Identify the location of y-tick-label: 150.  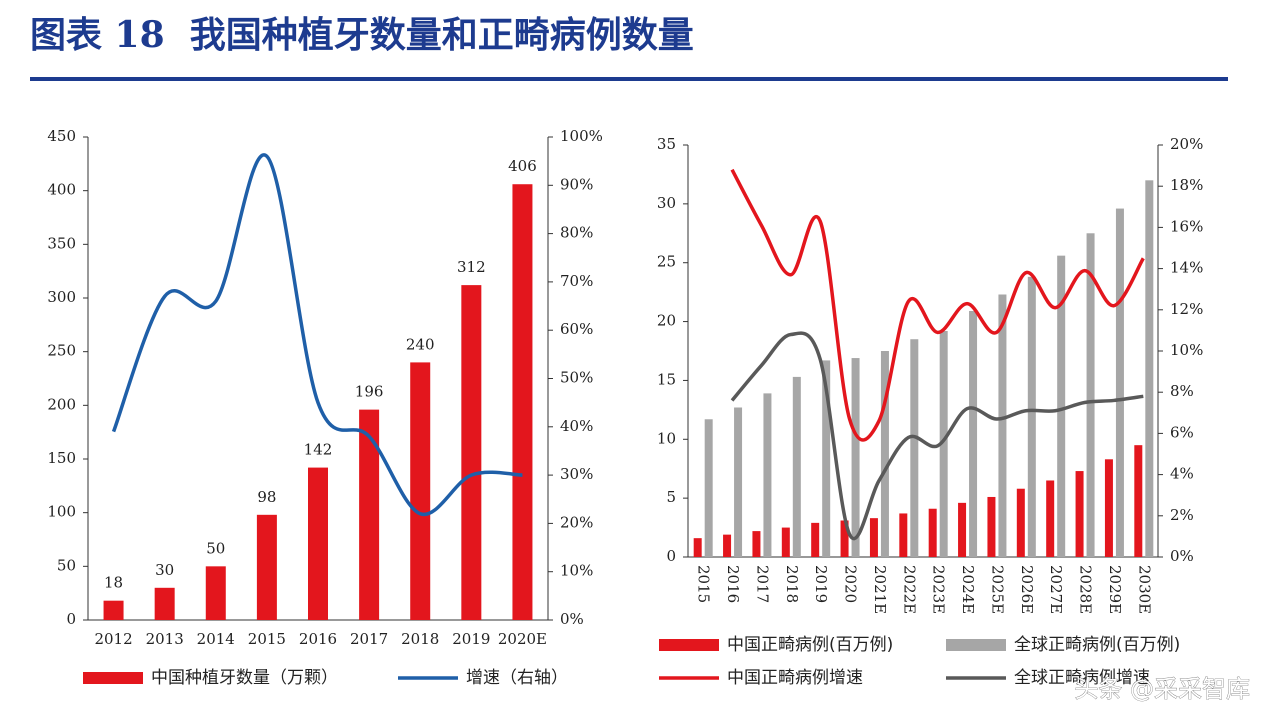
(61, 458).